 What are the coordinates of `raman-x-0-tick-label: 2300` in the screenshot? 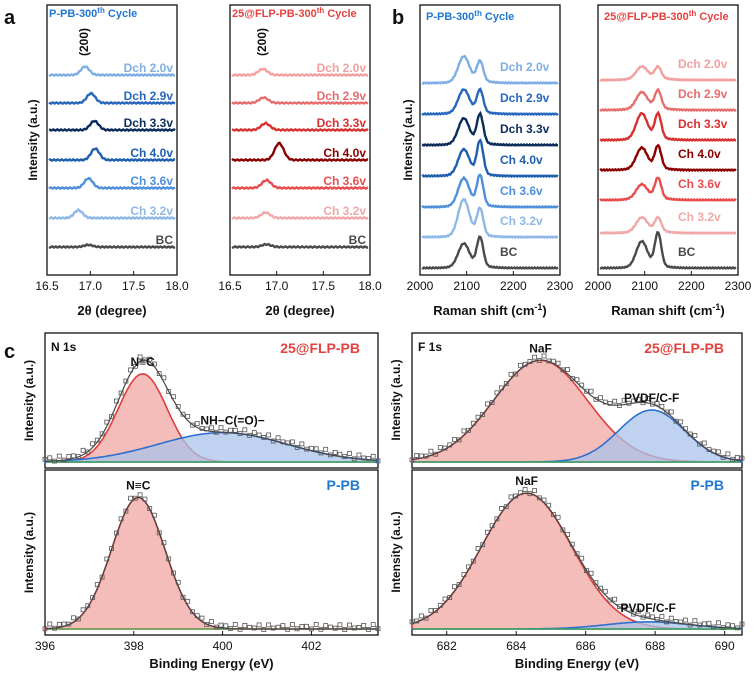 It's located at (560, 286).